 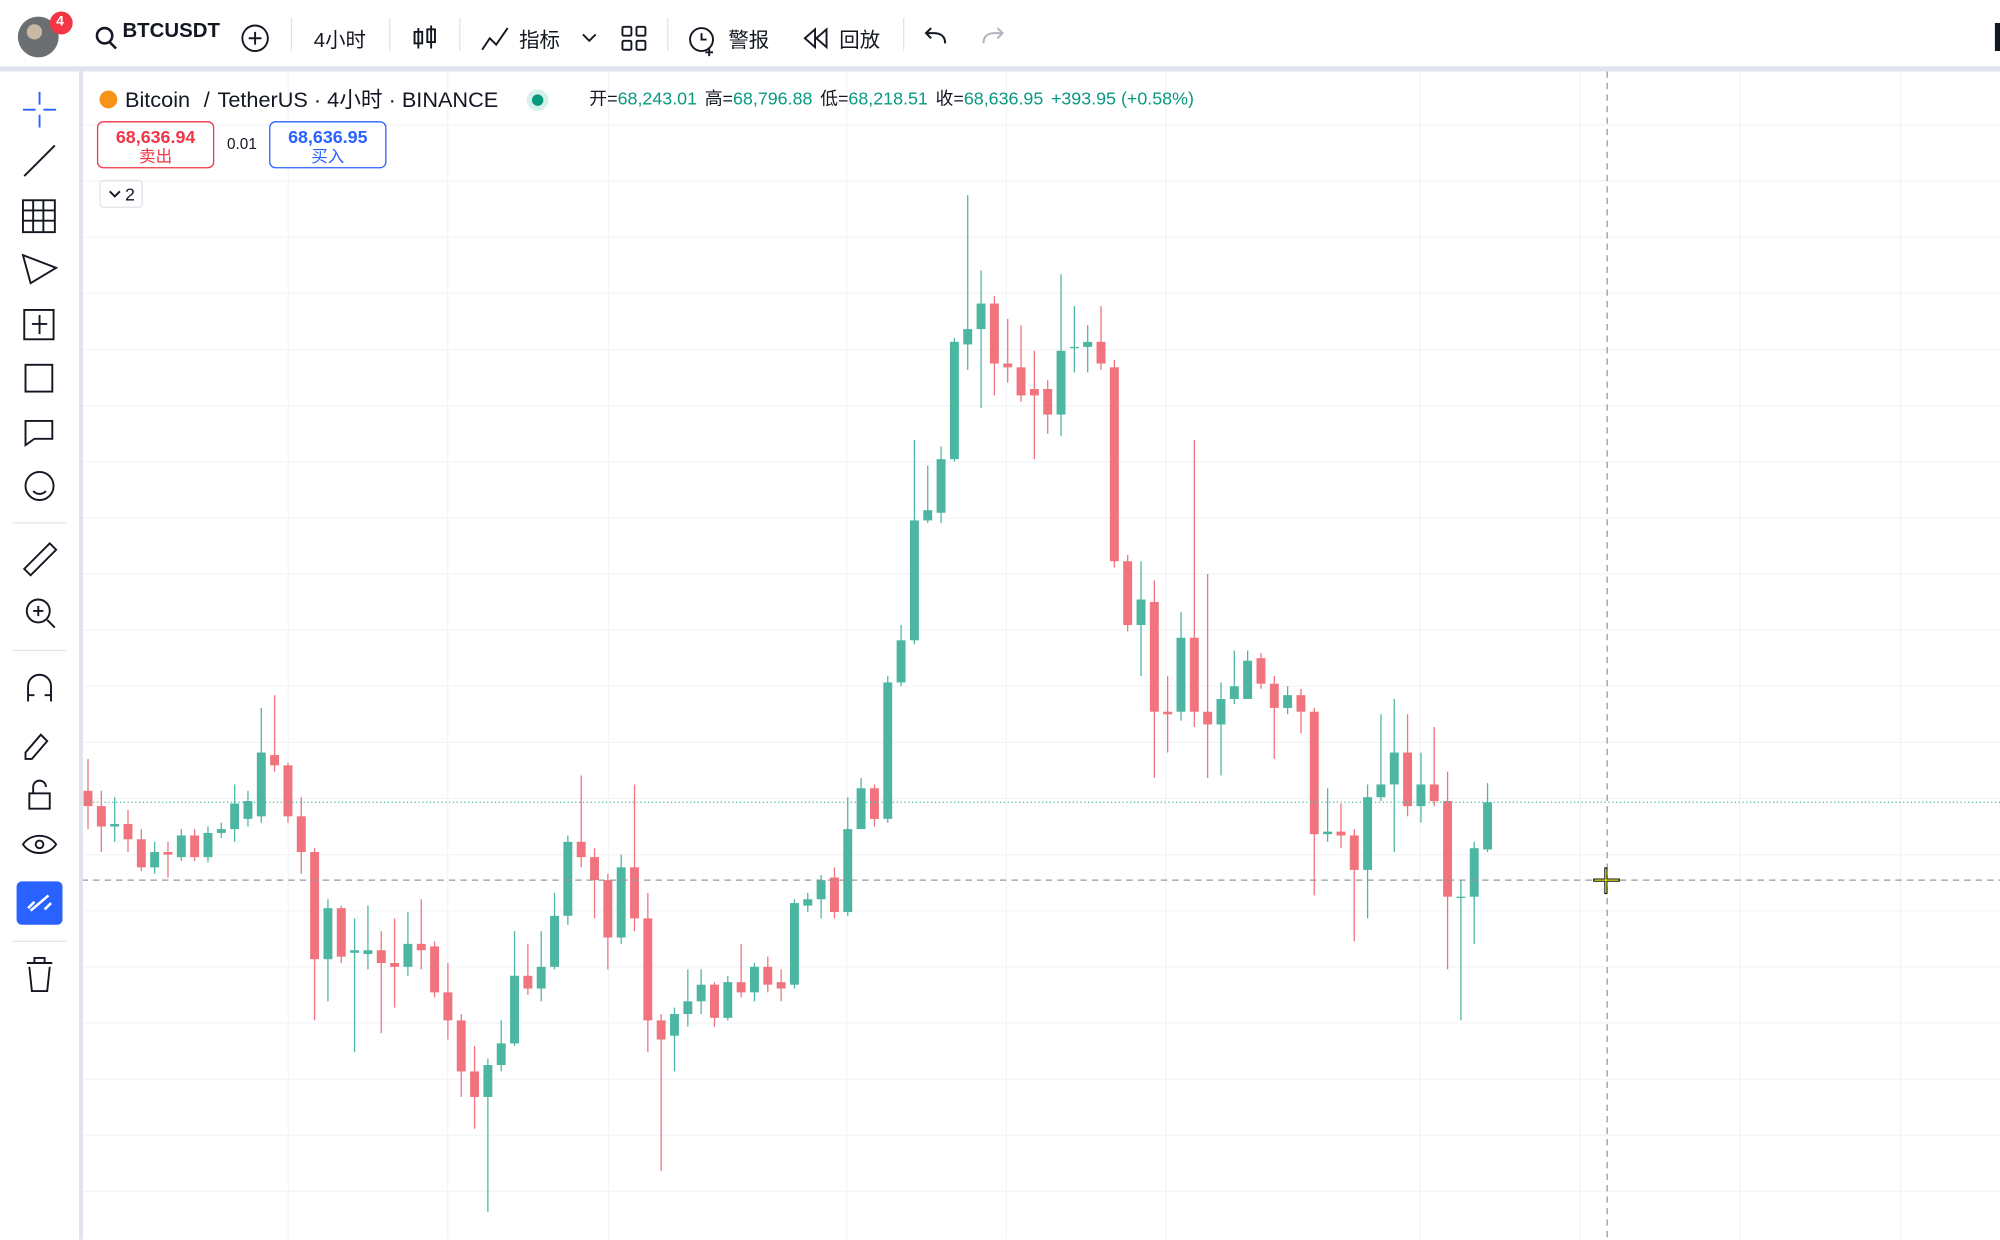 What do you see at coordinates (44, 617) in the screenshot?
I see `zoom-tool-detail` at bounding box center [44, 617].